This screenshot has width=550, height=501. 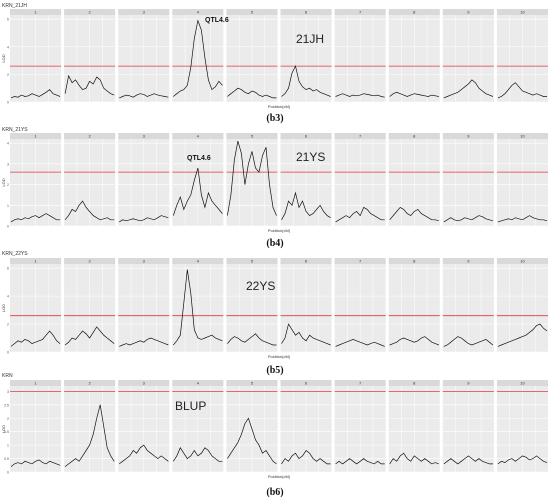 I want to click on chr-label: 7, so click(x=360, y=136).